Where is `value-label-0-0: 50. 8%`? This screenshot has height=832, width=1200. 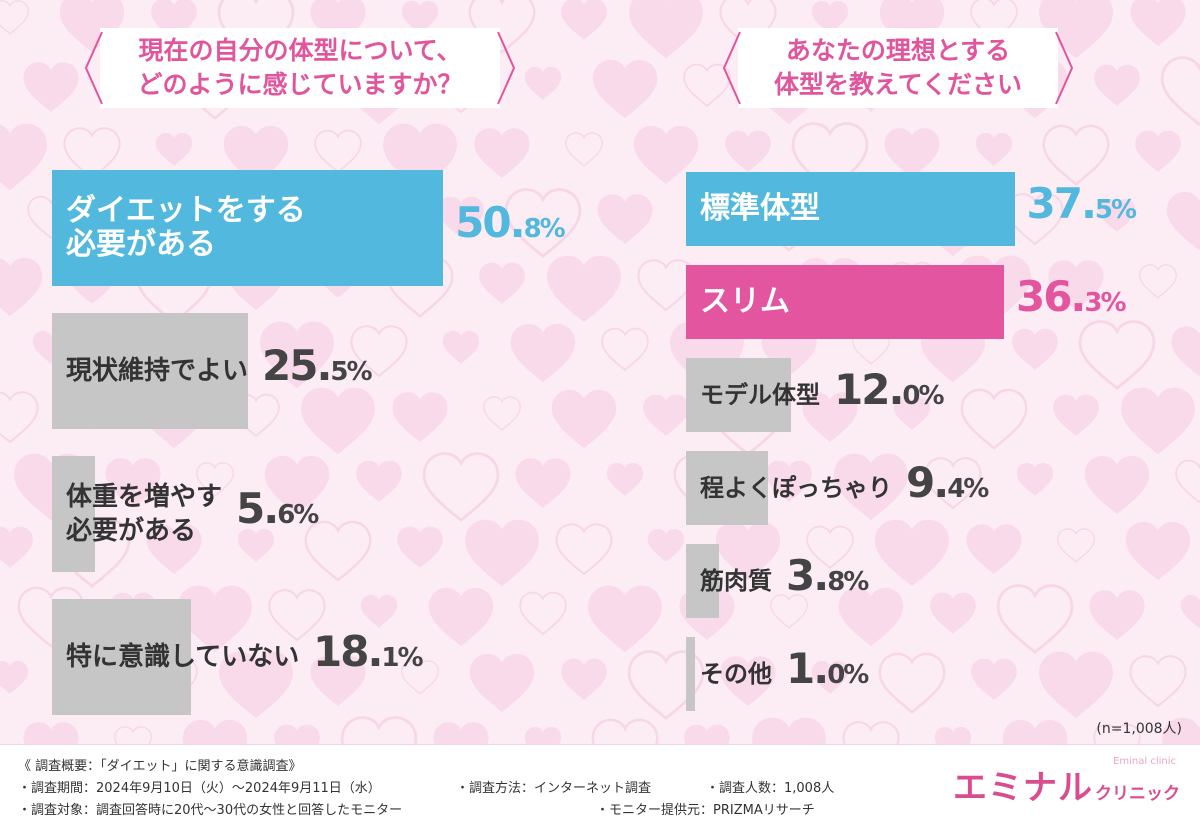
value-label-0-0: 50. 8% is located at coordinates (510, 222).